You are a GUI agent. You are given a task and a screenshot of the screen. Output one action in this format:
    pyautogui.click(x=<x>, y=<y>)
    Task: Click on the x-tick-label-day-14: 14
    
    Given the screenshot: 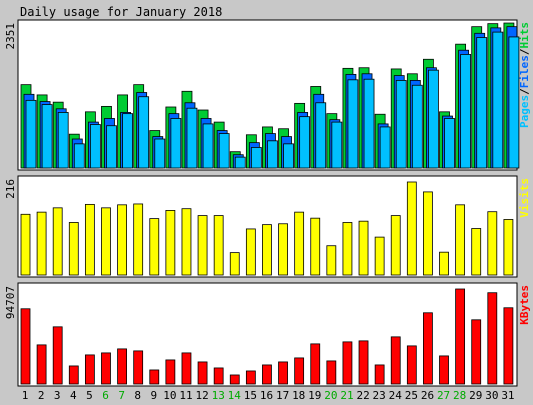 What is the action you would take?
    pyautogui.click(x=235, y=395)
    